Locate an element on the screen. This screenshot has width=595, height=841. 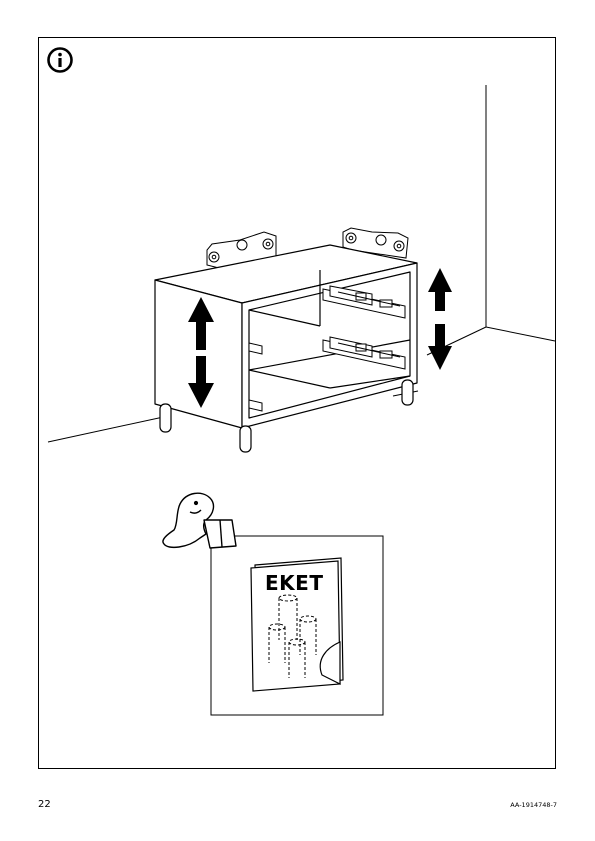
side-clips is located at coordinates (255, 377).